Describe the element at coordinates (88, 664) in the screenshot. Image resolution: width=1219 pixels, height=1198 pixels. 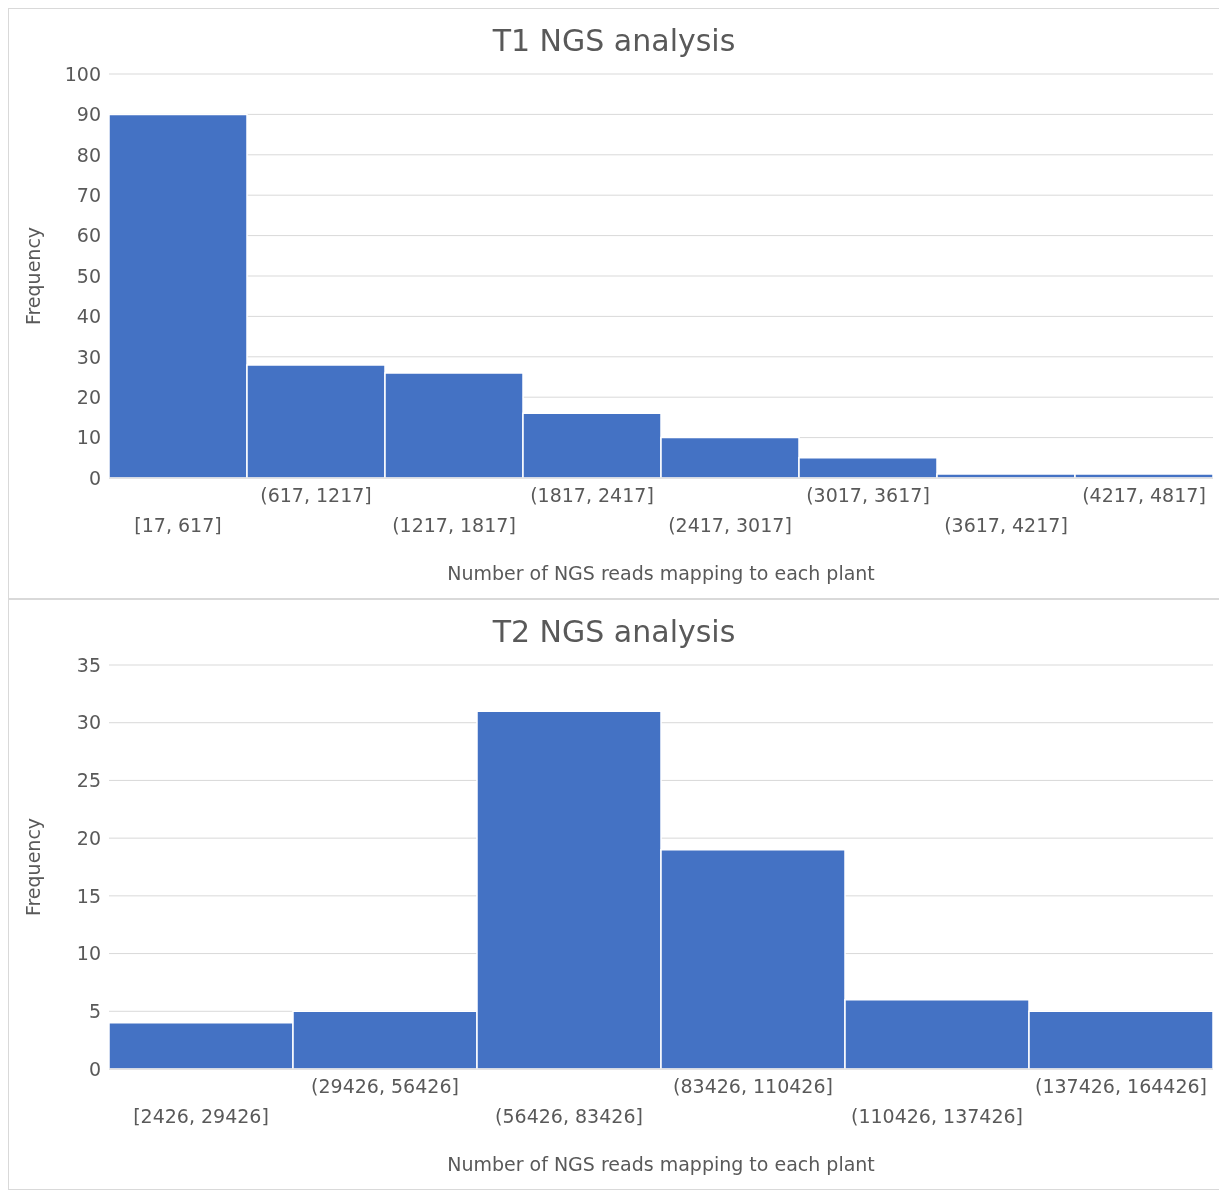
I see `y-tick-label: 35` at that location.